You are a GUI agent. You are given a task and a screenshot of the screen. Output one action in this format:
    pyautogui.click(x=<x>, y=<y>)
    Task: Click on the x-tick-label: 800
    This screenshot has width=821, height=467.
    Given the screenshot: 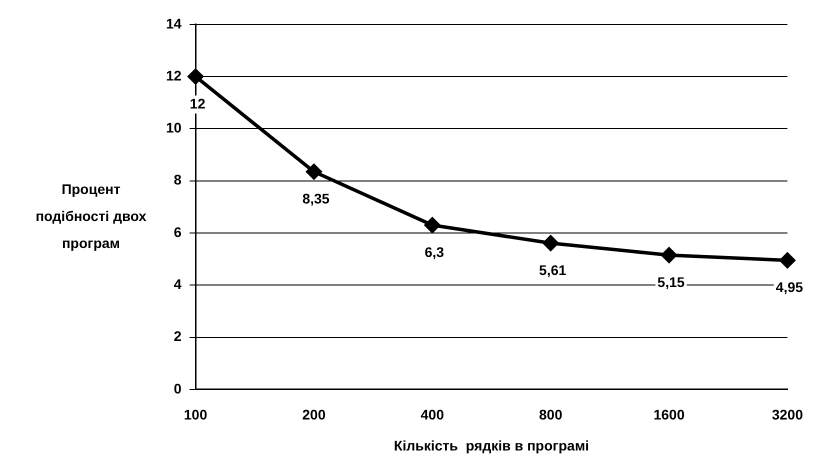 What is the action you would take?
    pyautogui.click(x=551, y=414)
    